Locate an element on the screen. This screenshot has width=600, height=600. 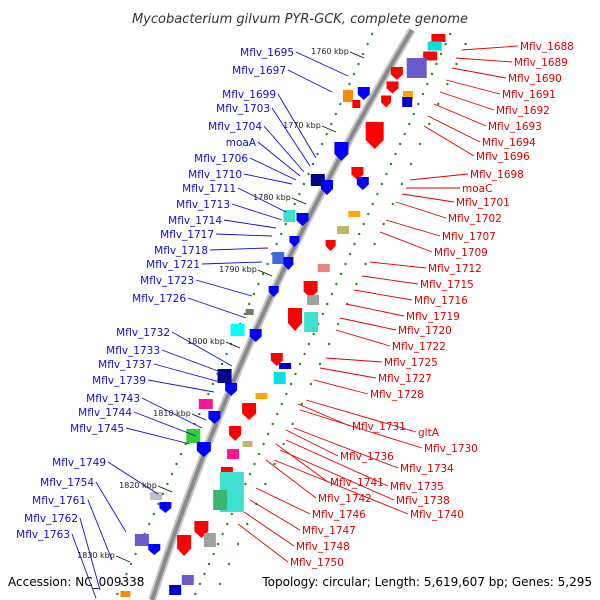
gene-label-left: Mflv_1743 is located at coordinates (113, 399).